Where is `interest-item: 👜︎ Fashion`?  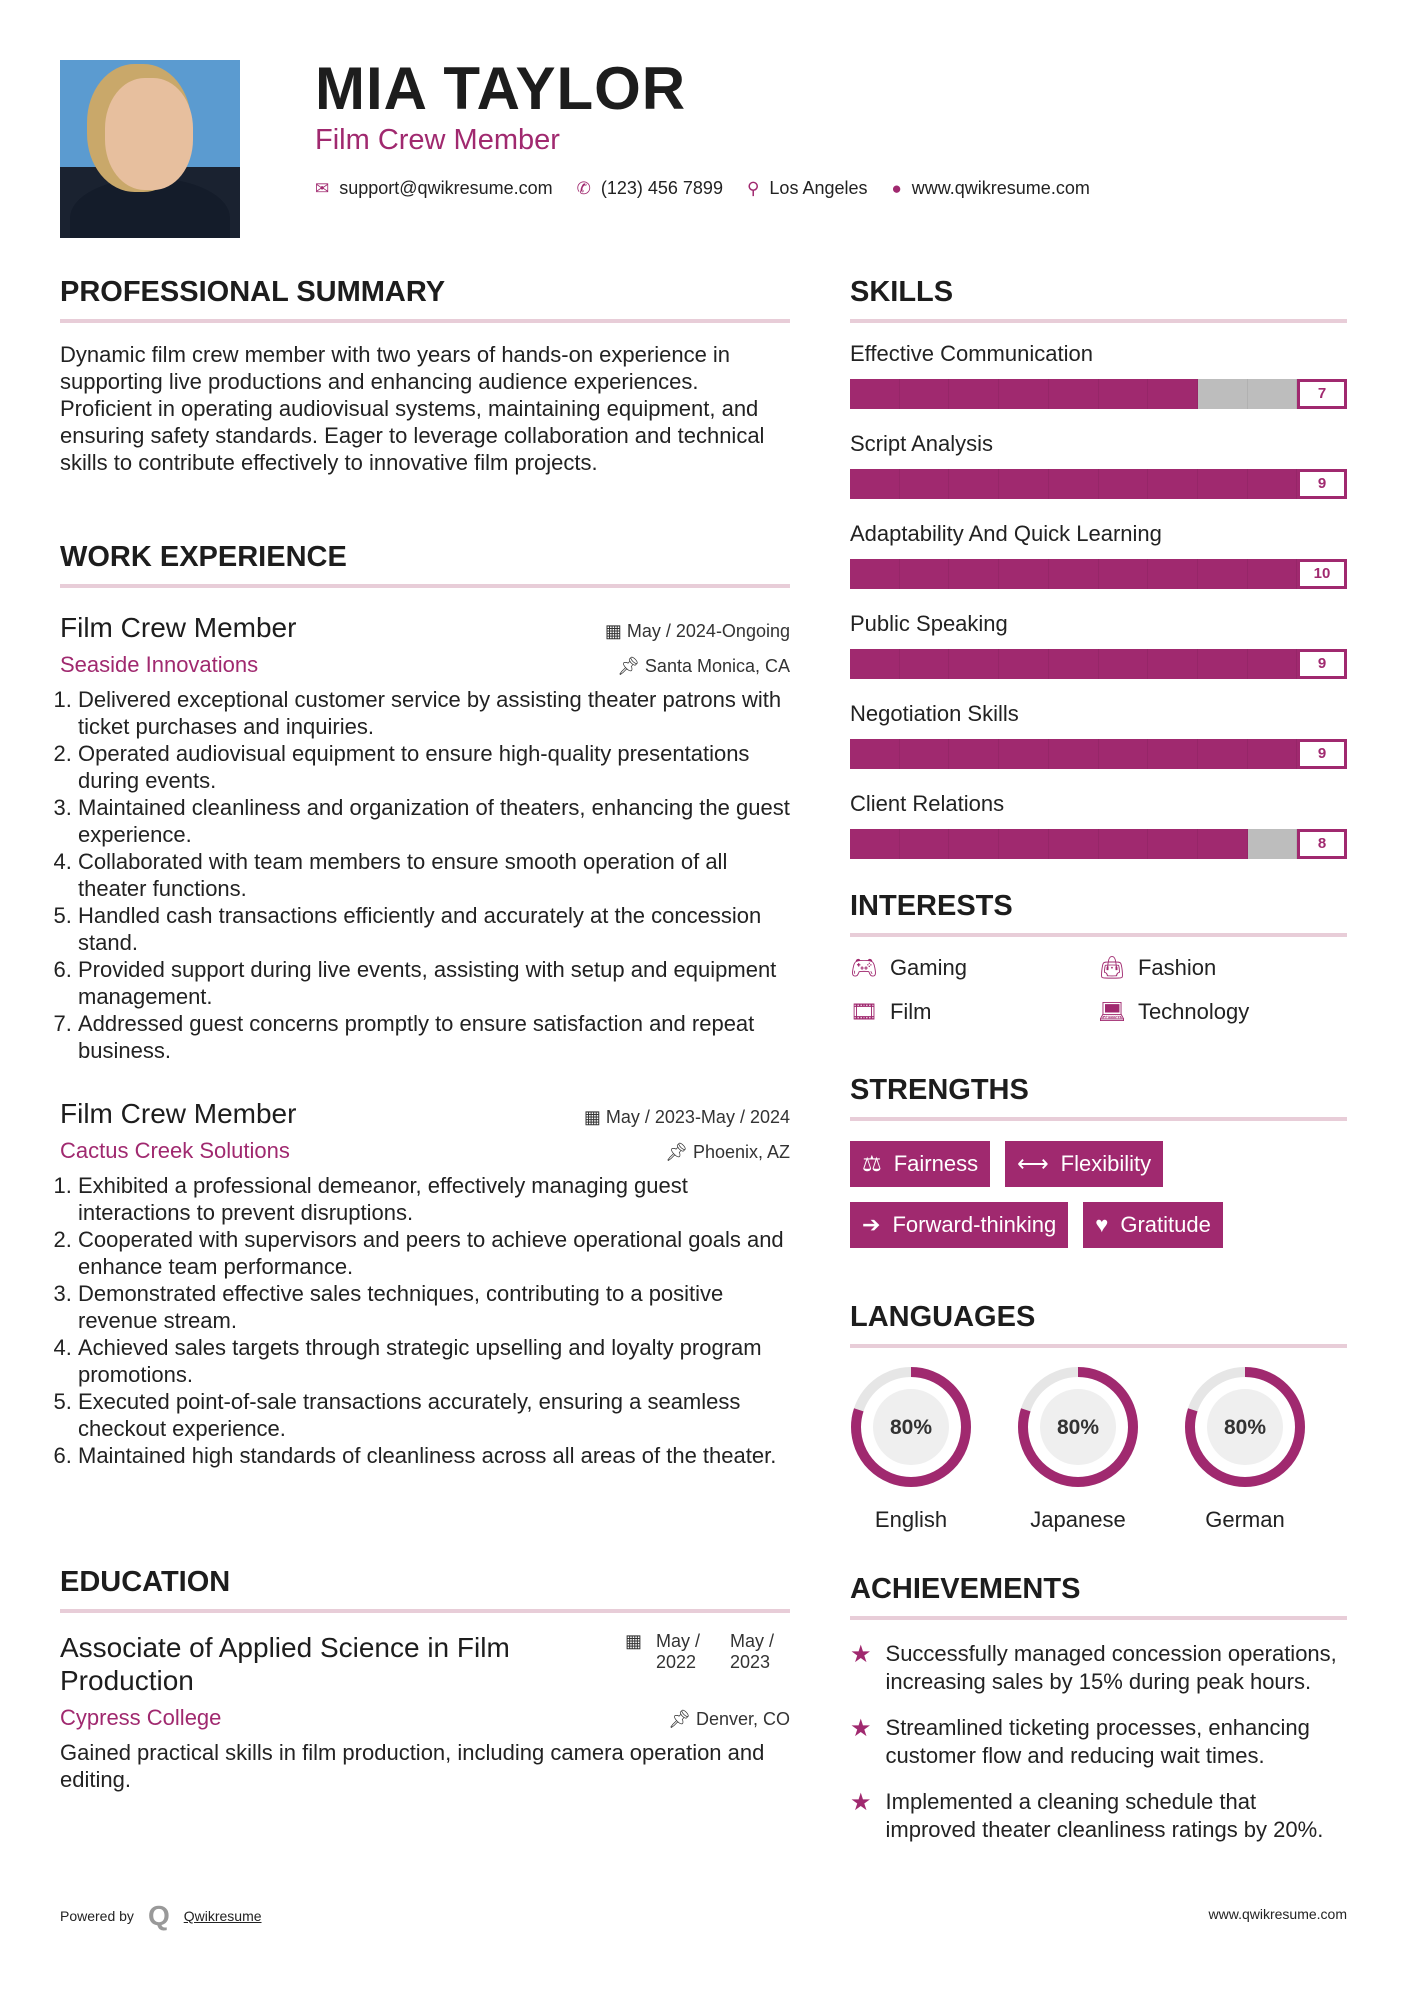 interest-item: 👜︎ Fashion is located at coordinates (1222, 968).